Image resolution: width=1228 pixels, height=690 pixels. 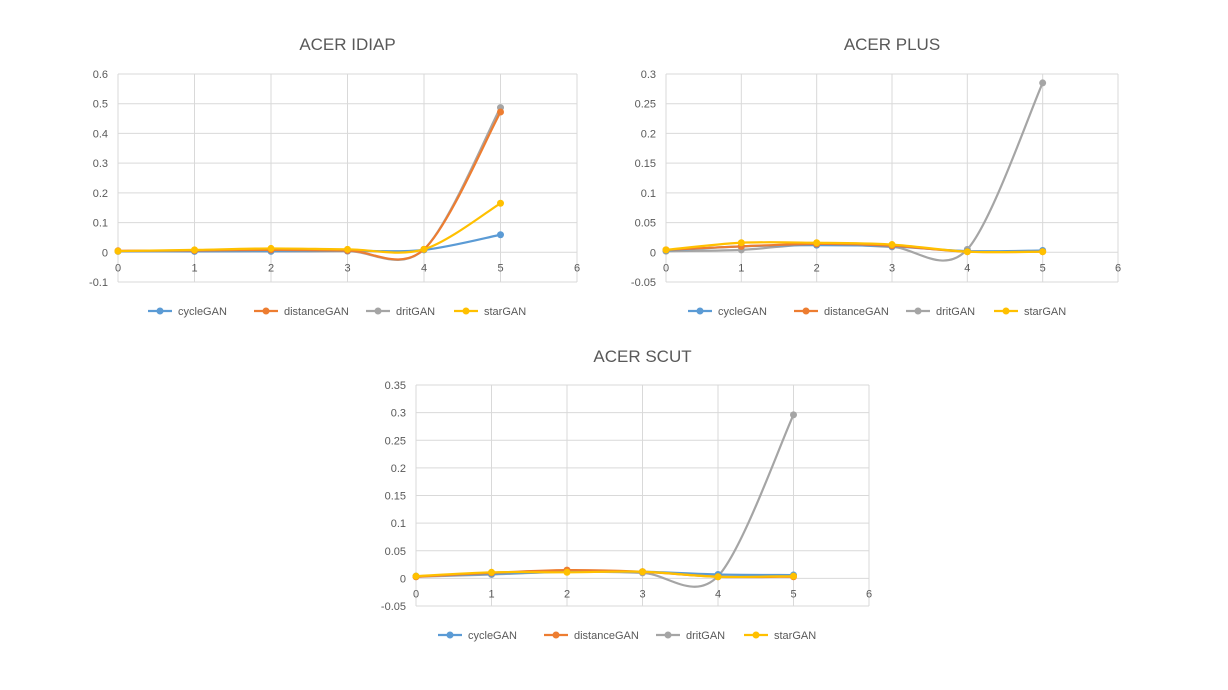 What do you see at coordinates (118, 268) in the screenshot?
I see `x-tick-label: 0` at bounding box center [118, 268].